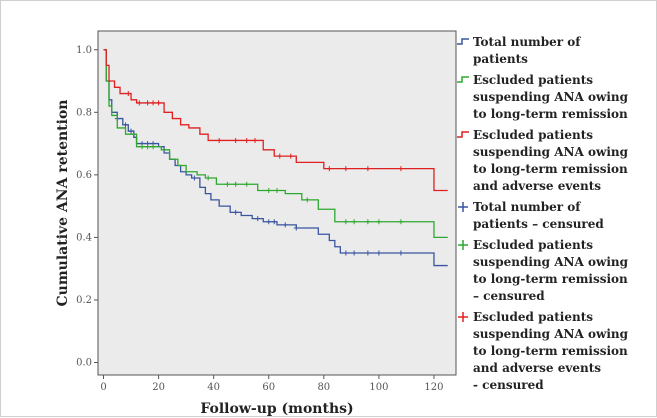  I want to click on x-tick-label: 120, so click(433, 387).